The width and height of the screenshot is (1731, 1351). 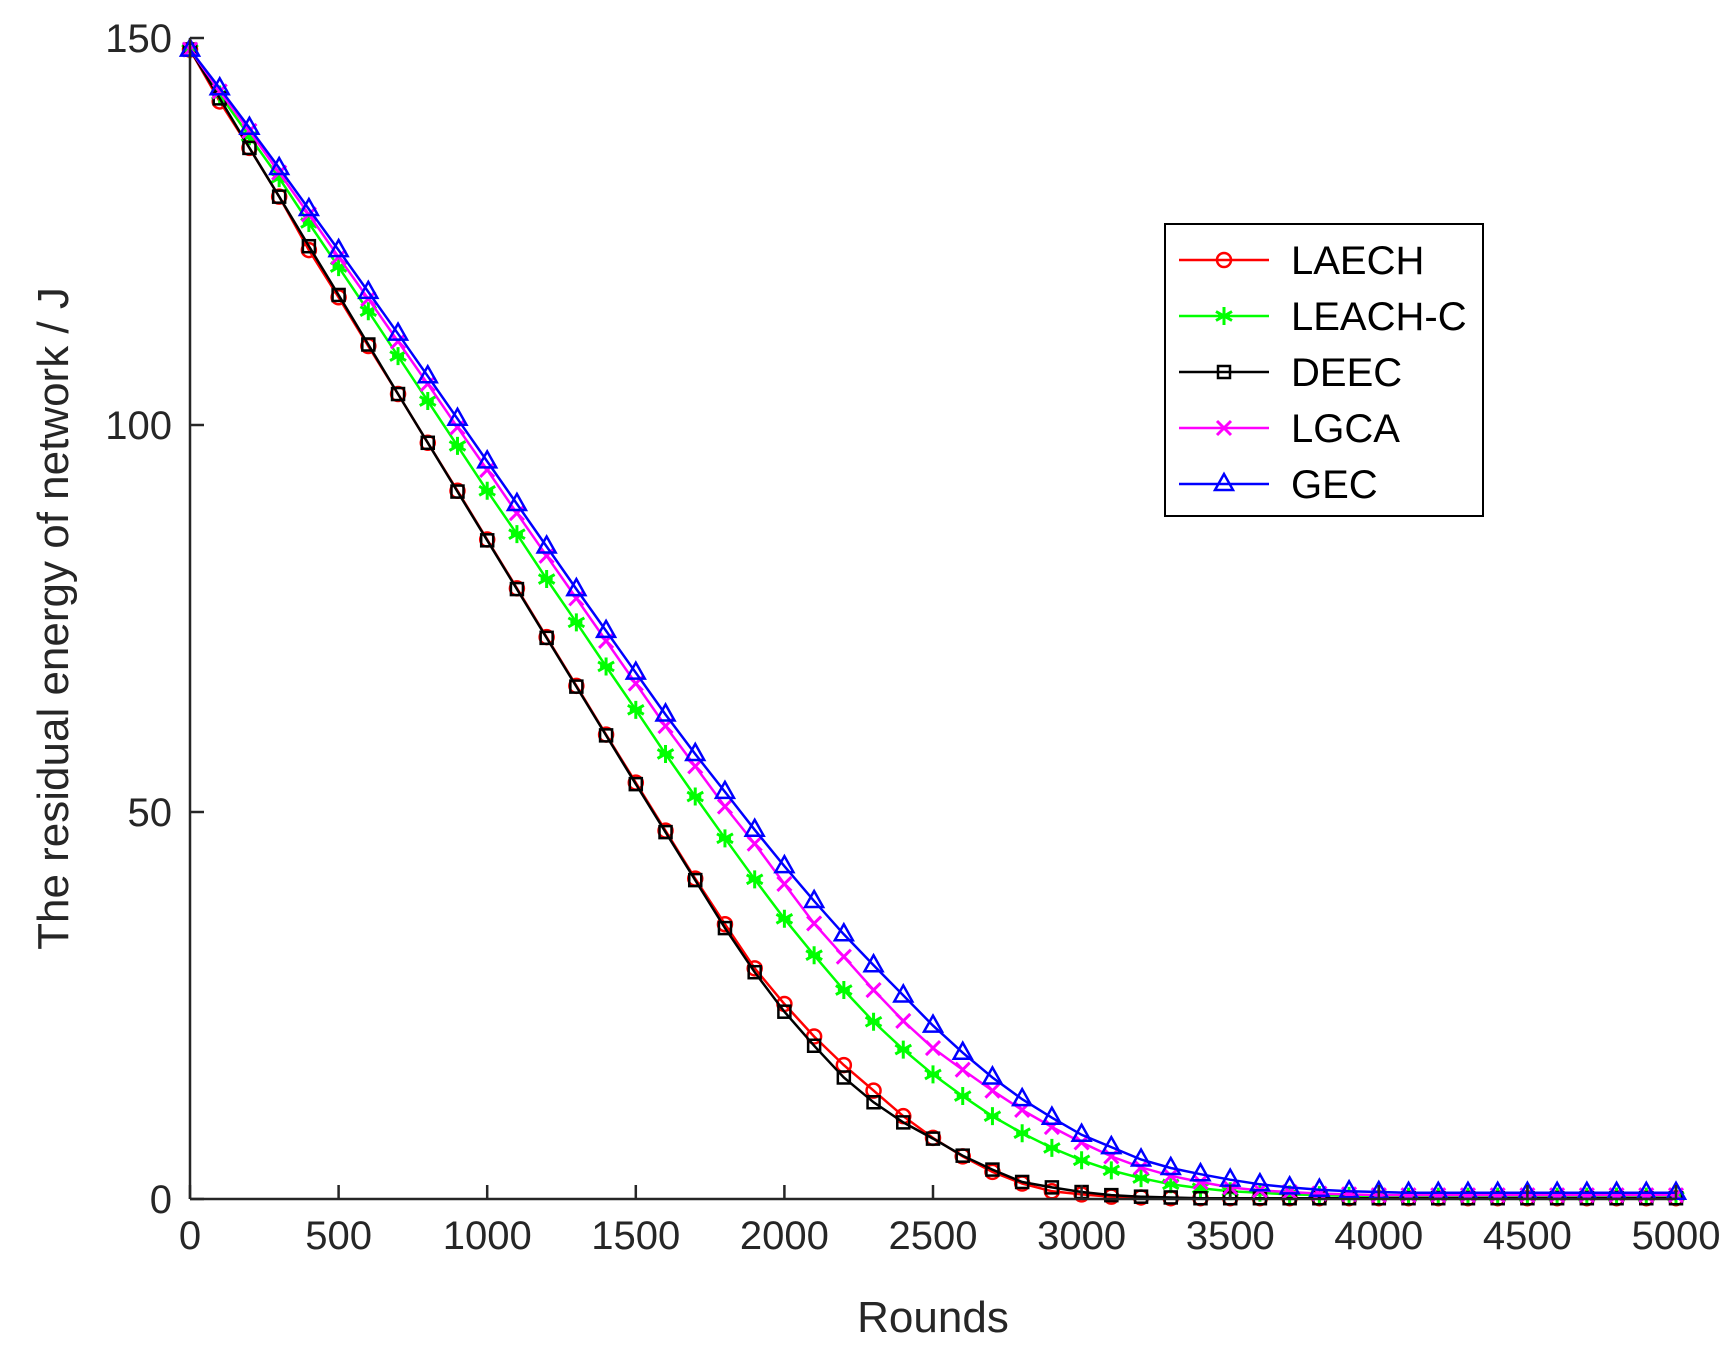 I want to click on y-tick-label: 50, so click(x=150, y=813).